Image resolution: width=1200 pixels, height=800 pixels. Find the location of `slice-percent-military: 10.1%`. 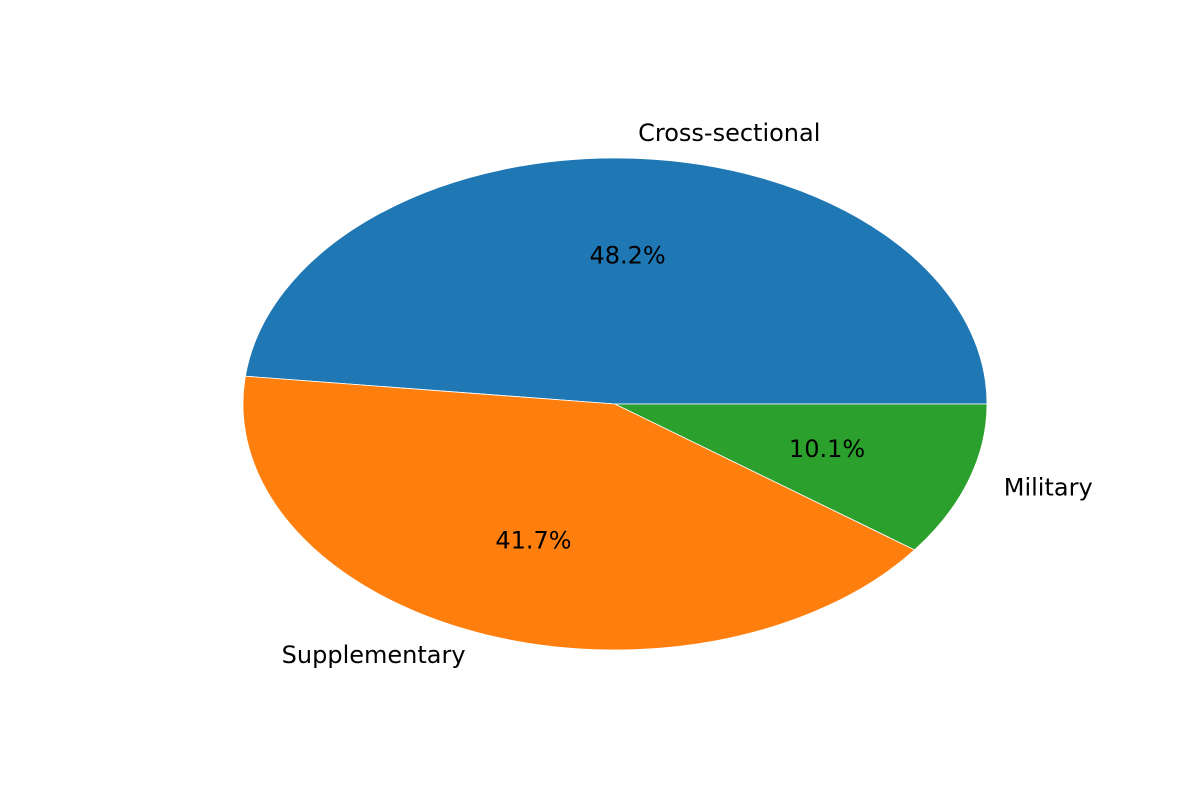

slice-percent-military: 10.1% is located at coordinates (827, 449).